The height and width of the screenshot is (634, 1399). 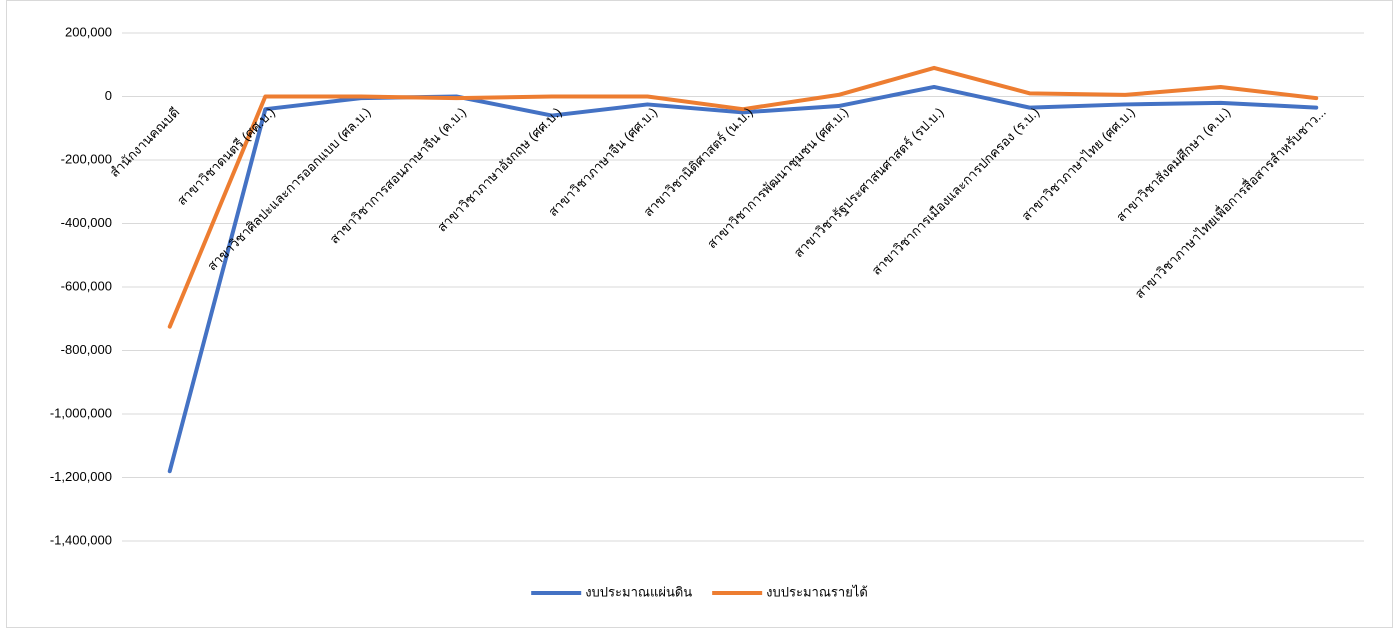 What do you see at coordinates (81, 476) in the screenshot?
I see `y-tick-label: -1,200,000` at bounding box center [81, 476].